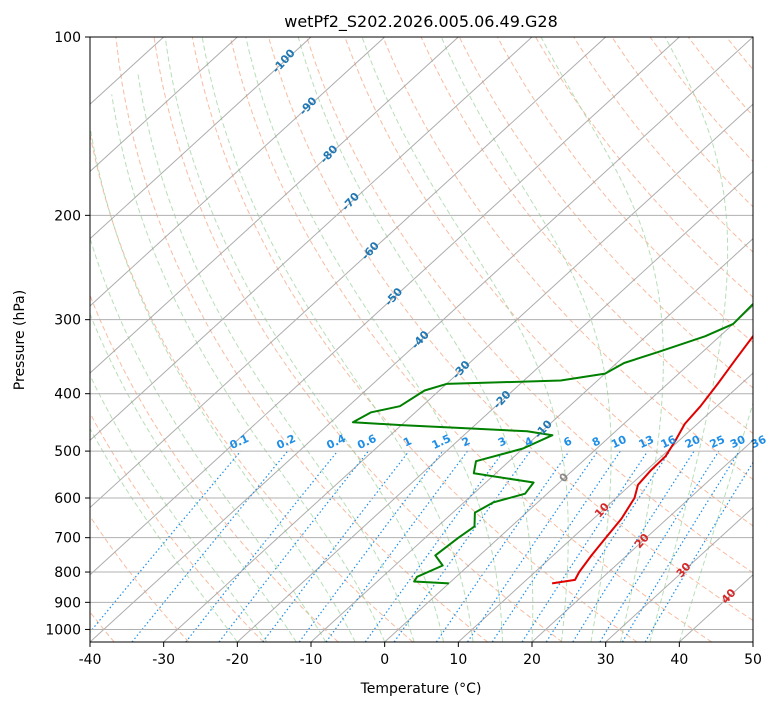 The width and height of the screenshot is (775, 708). Describe the element at coordinates (67, 539) in the screenshot. I see `y-tick-label: 700` at that location.